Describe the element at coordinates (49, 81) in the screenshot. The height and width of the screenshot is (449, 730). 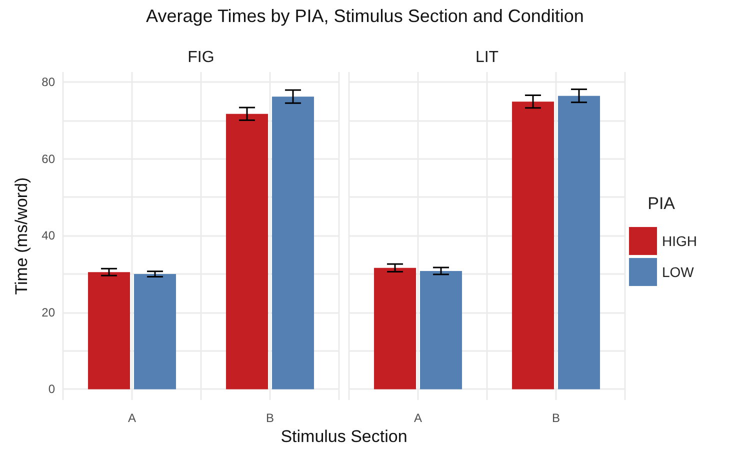
I see `y-tick-label: 80` at that location.